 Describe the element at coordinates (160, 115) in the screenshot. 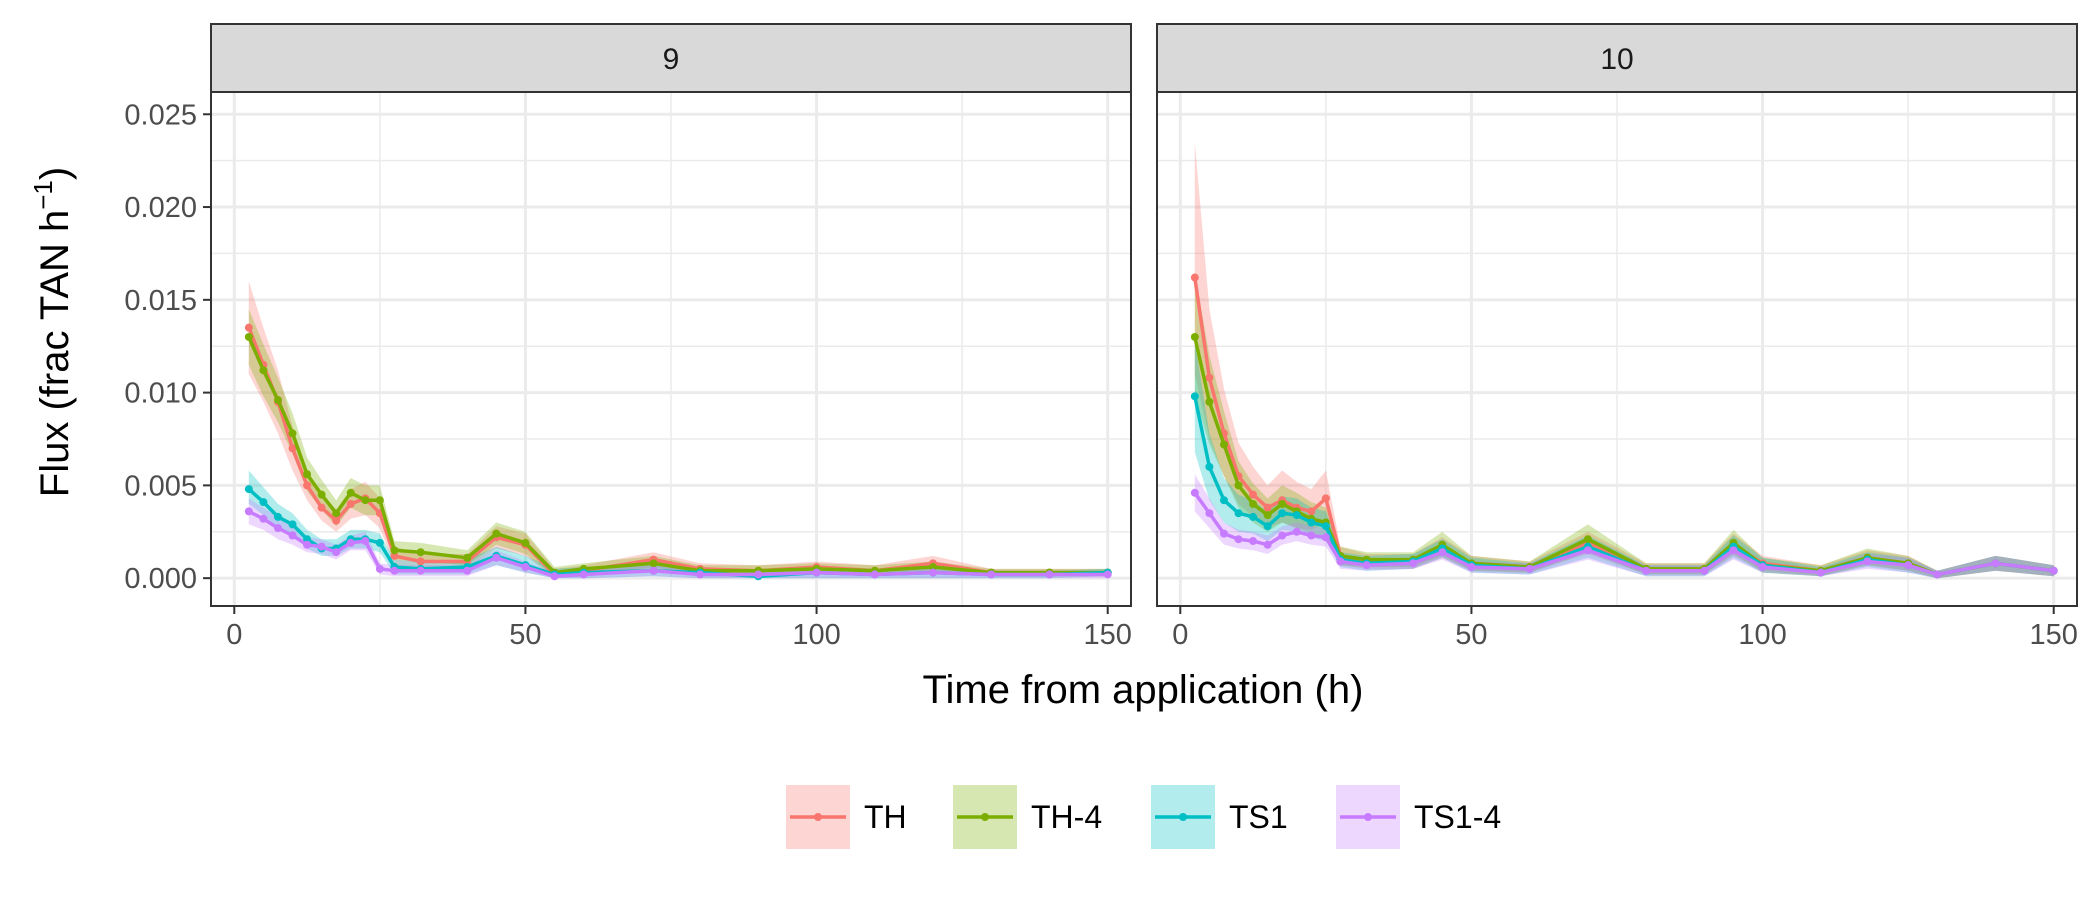

I see `y-tick-label: 0.025` at that location.